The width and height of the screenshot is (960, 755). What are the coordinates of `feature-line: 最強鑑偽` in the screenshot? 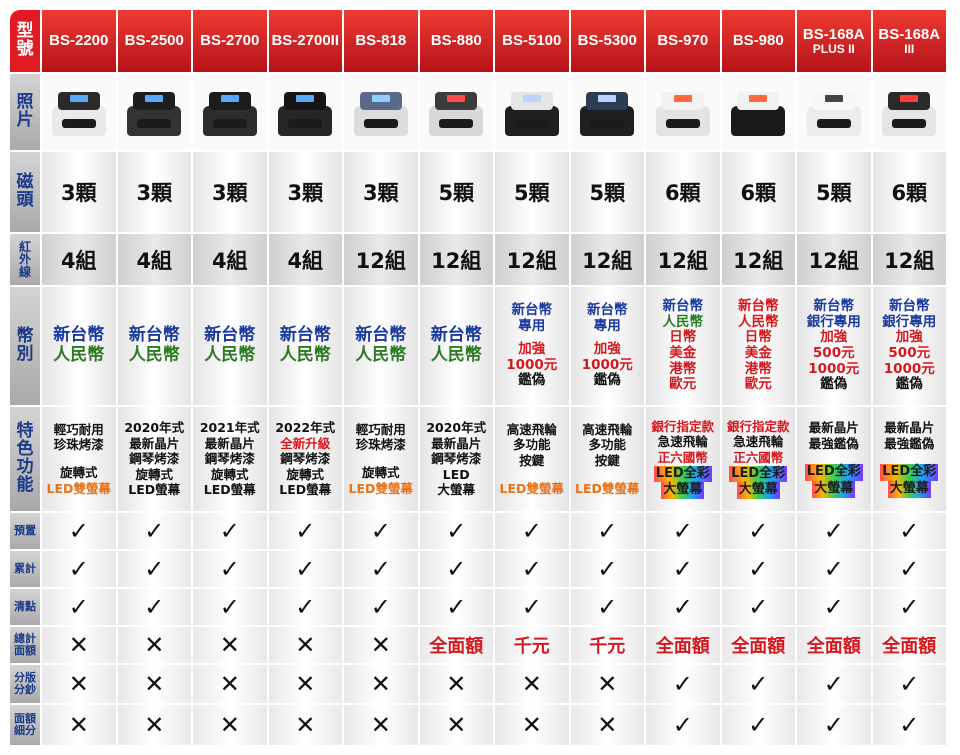 It's located at (909, 444).